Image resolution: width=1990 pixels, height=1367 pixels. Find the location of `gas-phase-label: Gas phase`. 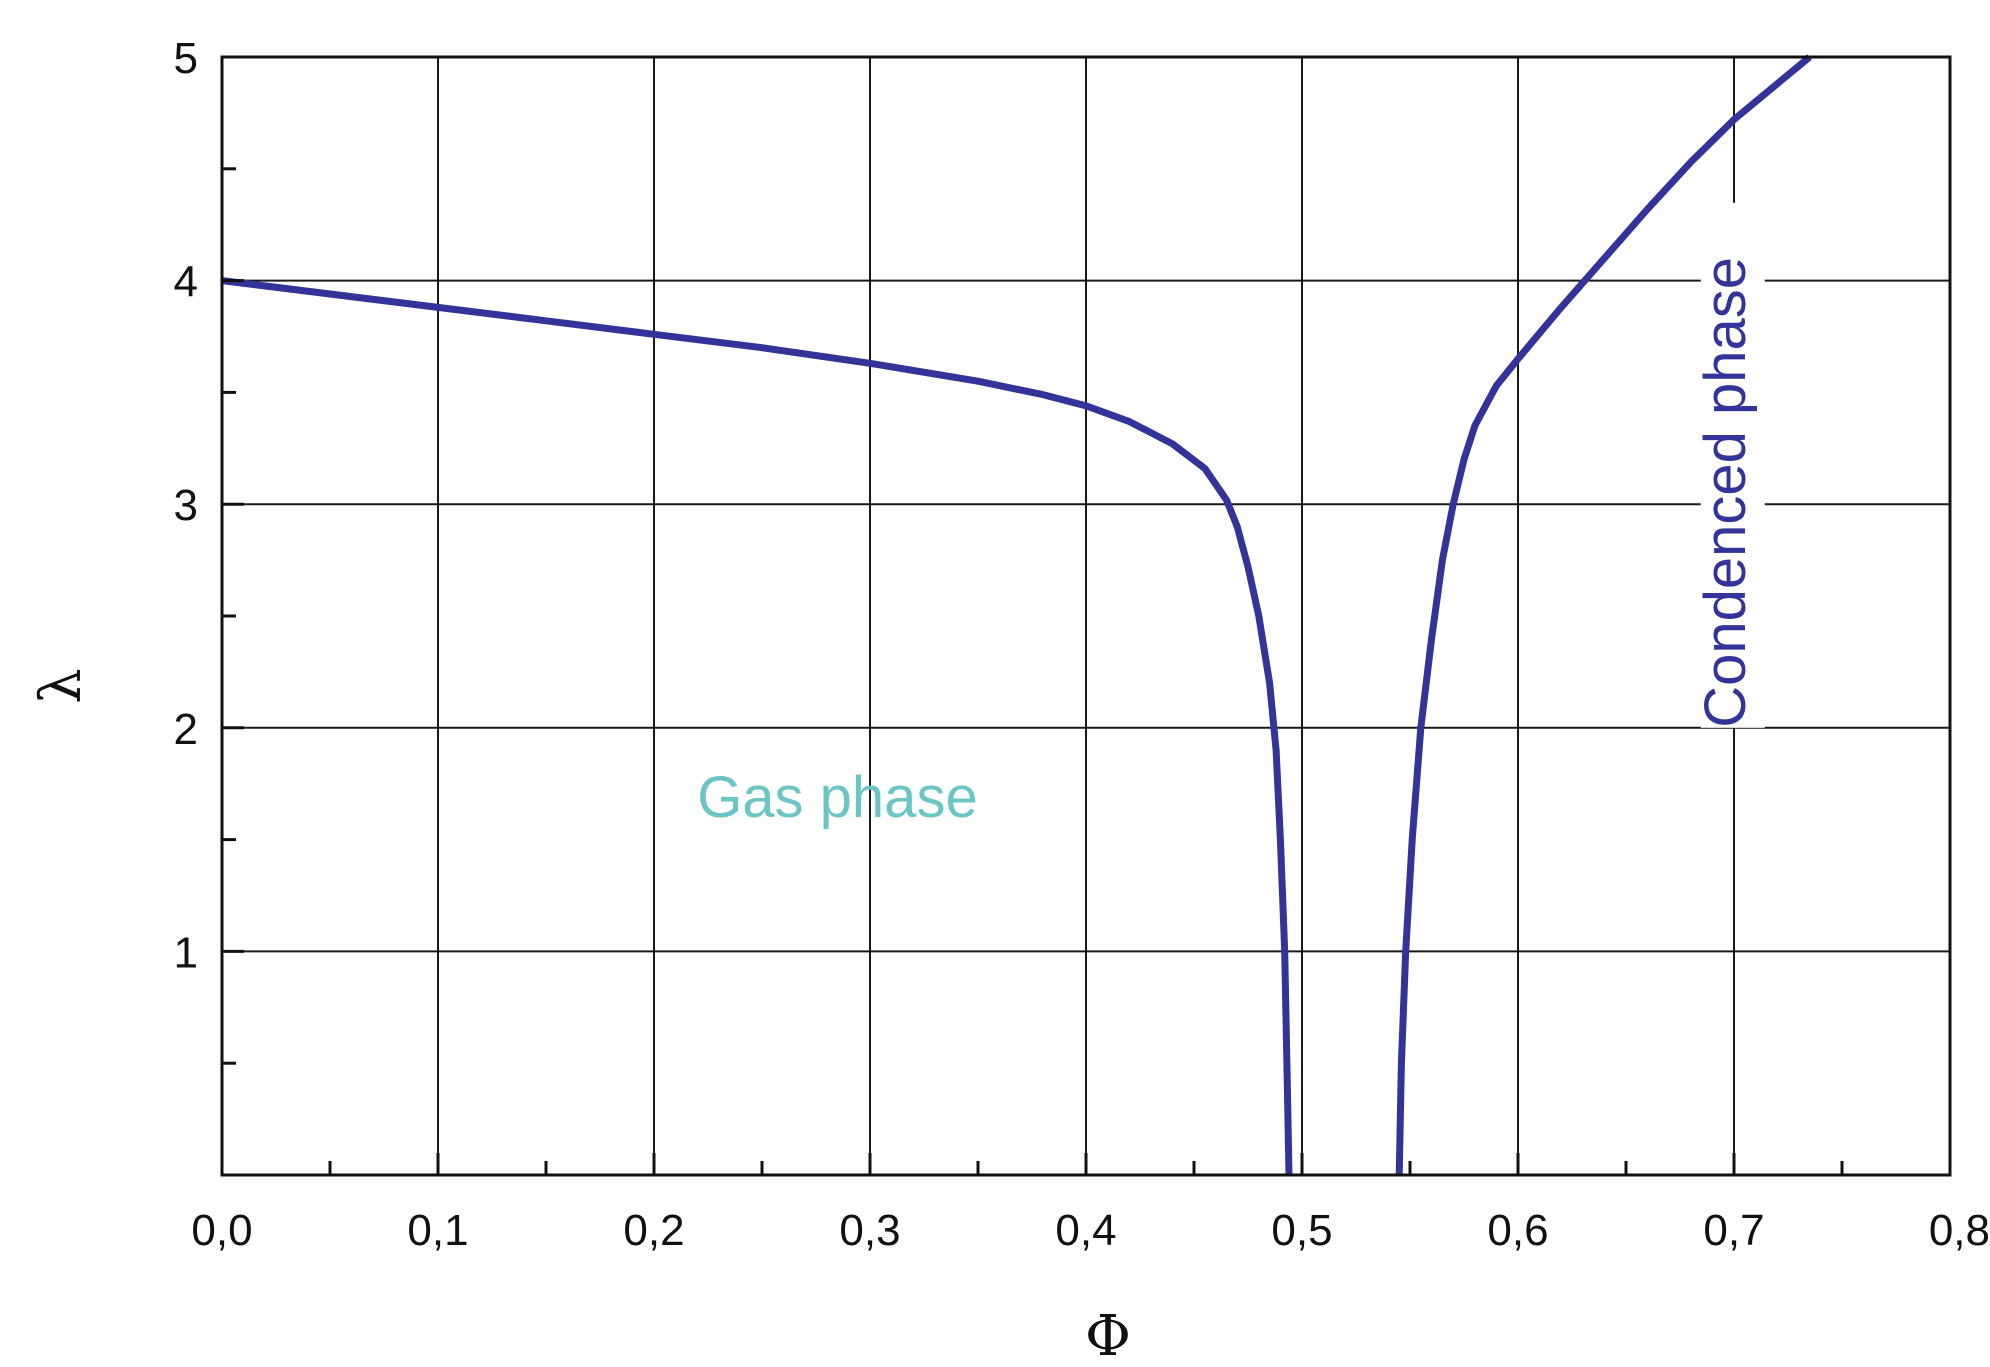

gas-phase-label: Gas phase is located at coordinates (837, 797).